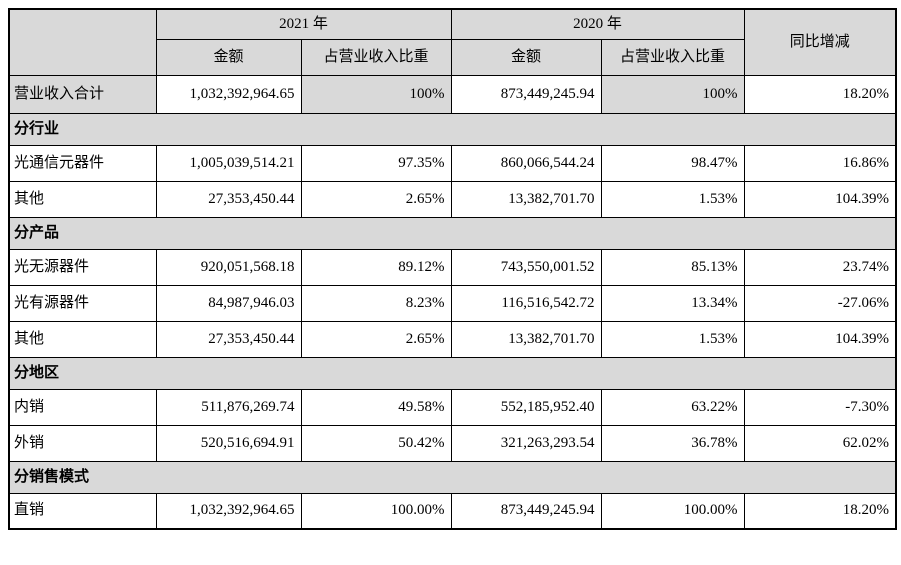 The height and width of the screenshot is (565, 901). Describe the element at coordinates (672, 163) in the screenshot. I see `ratio-2020-cell: 98.47%` at that location.